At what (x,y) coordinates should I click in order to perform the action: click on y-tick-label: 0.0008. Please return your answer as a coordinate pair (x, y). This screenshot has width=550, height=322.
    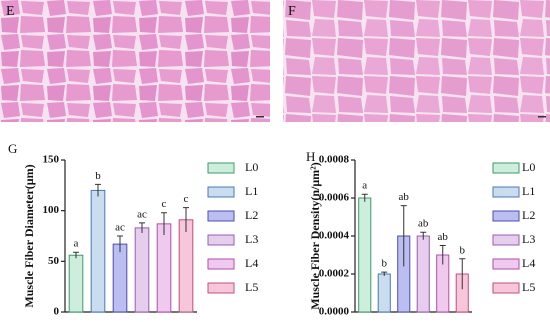
    Looking at the image, I should click on (334, 160).